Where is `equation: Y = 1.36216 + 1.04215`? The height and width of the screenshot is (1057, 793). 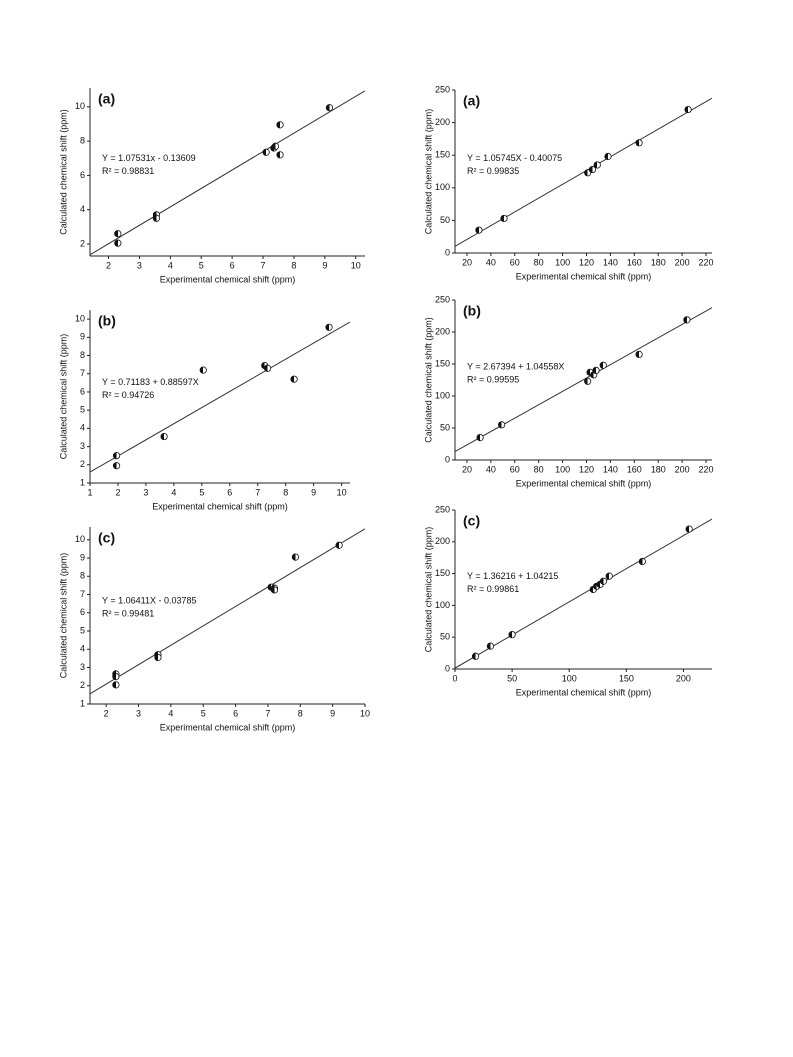
equation: Y = 1.36216 + 1.04215 is located at coordinates (512, 576).